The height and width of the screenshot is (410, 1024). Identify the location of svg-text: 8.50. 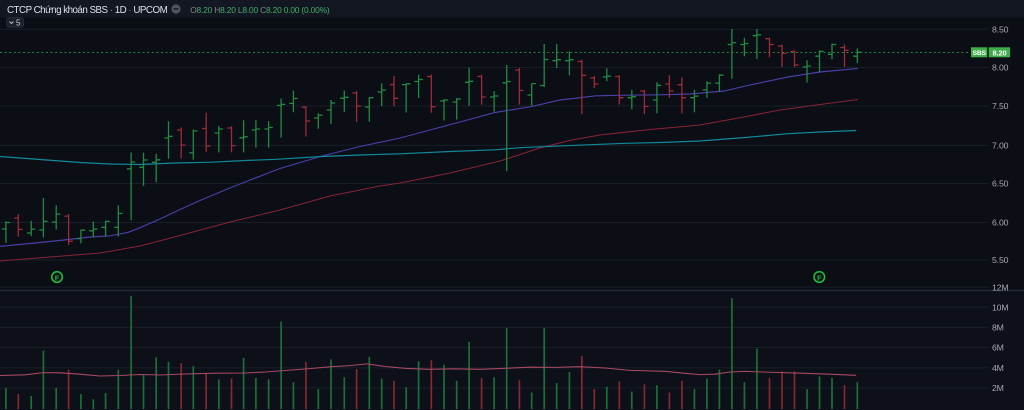
(1000, 30).